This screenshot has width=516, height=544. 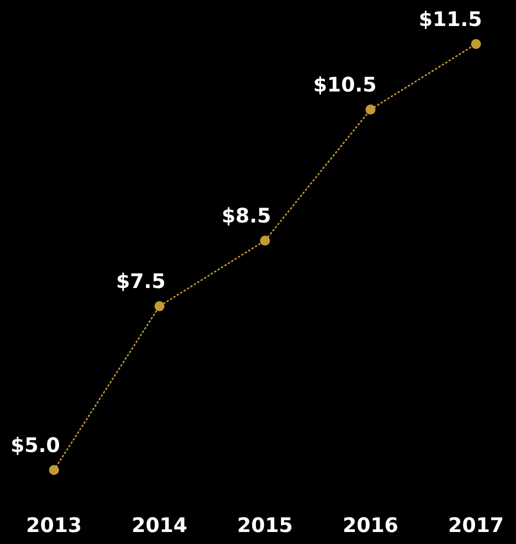 What do you see at coordinates (476, 525) in the screenshot?
I see `x-tick-label: 2017` at bounding box center [476, 525].